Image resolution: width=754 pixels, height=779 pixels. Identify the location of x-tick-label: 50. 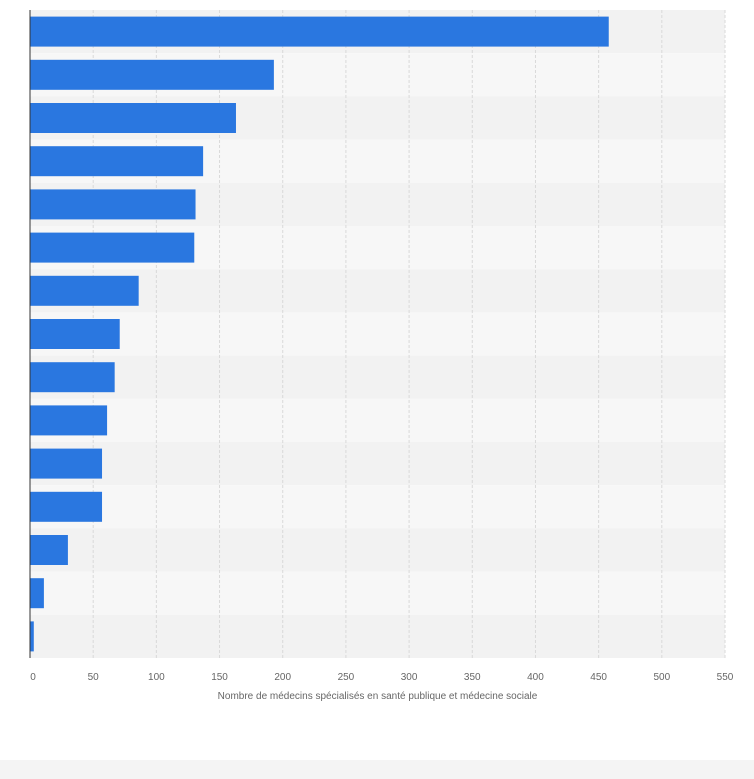
(94, 677).